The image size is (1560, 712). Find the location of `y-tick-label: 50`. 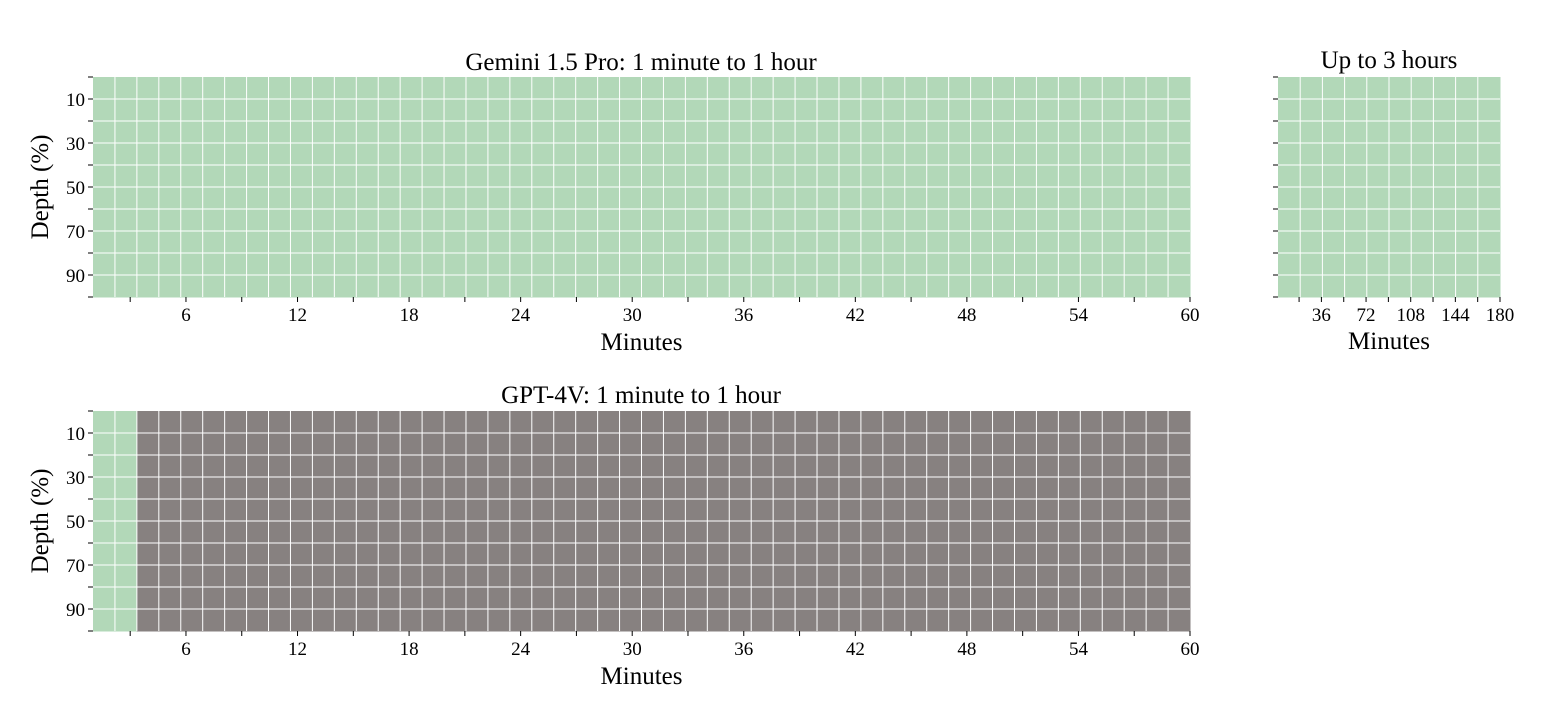

y-tick-label: 50 is located at coordinates (75, 188).